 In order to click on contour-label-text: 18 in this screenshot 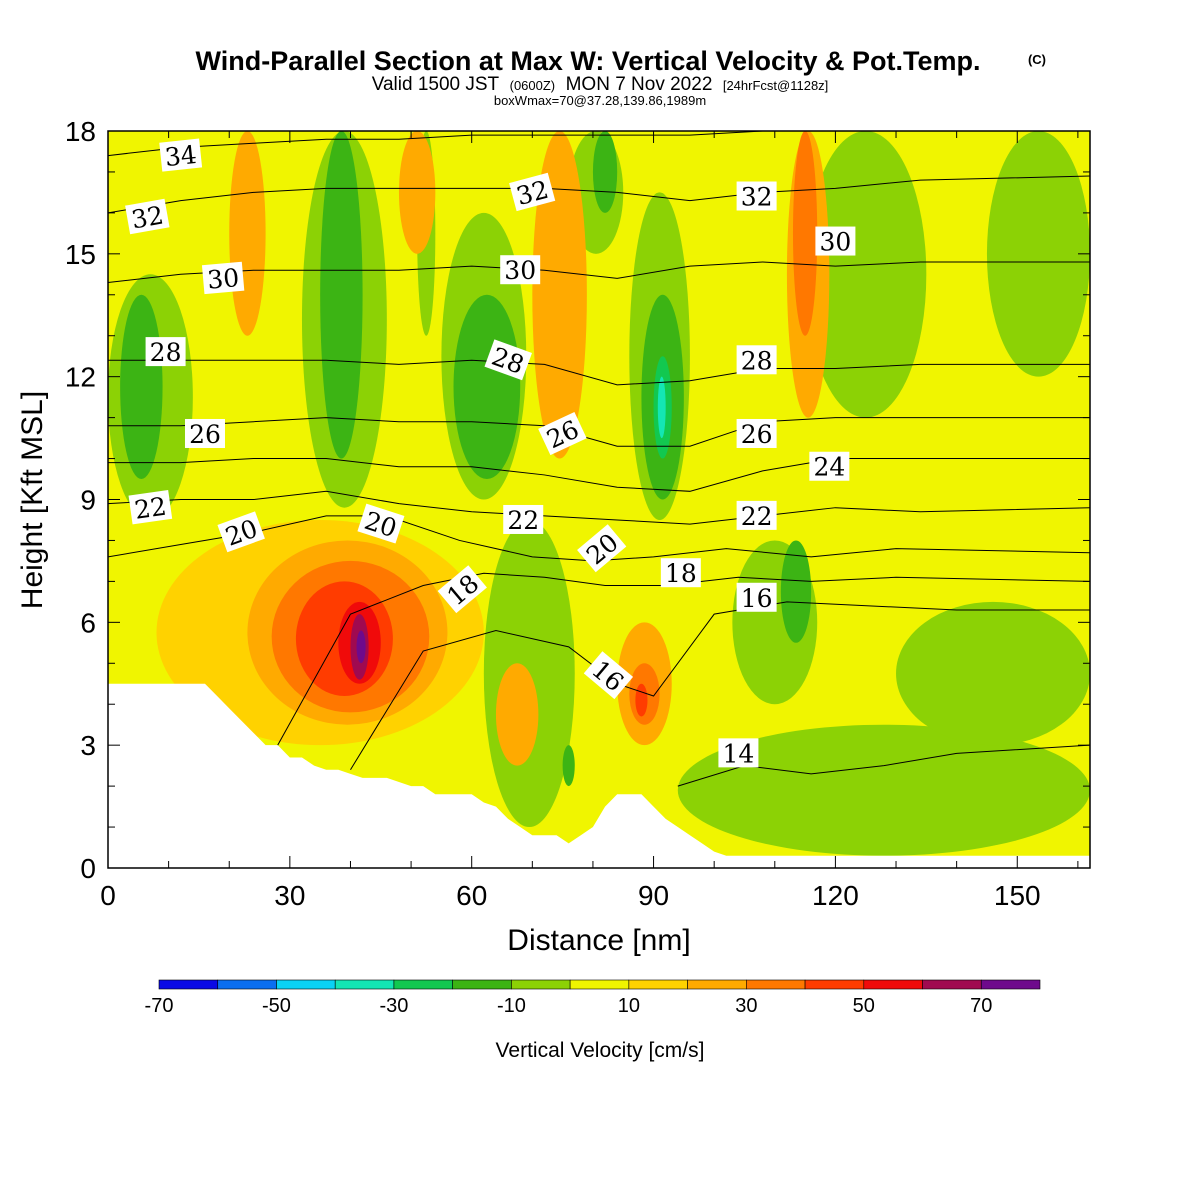, I will do `click(681, 573)`.